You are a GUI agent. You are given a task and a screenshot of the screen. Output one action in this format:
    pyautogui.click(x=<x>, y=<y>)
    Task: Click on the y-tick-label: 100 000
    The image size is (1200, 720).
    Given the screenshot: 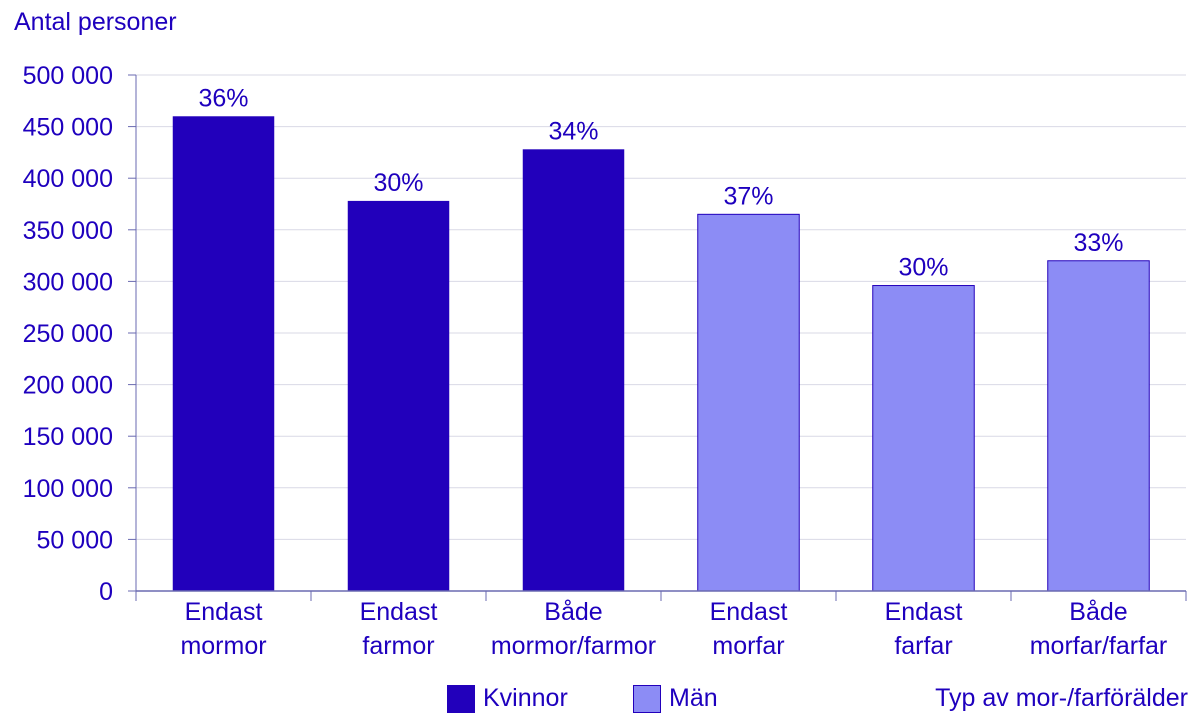 What is the action you would take?
    pyautogui.click(x=68, y=489)
    